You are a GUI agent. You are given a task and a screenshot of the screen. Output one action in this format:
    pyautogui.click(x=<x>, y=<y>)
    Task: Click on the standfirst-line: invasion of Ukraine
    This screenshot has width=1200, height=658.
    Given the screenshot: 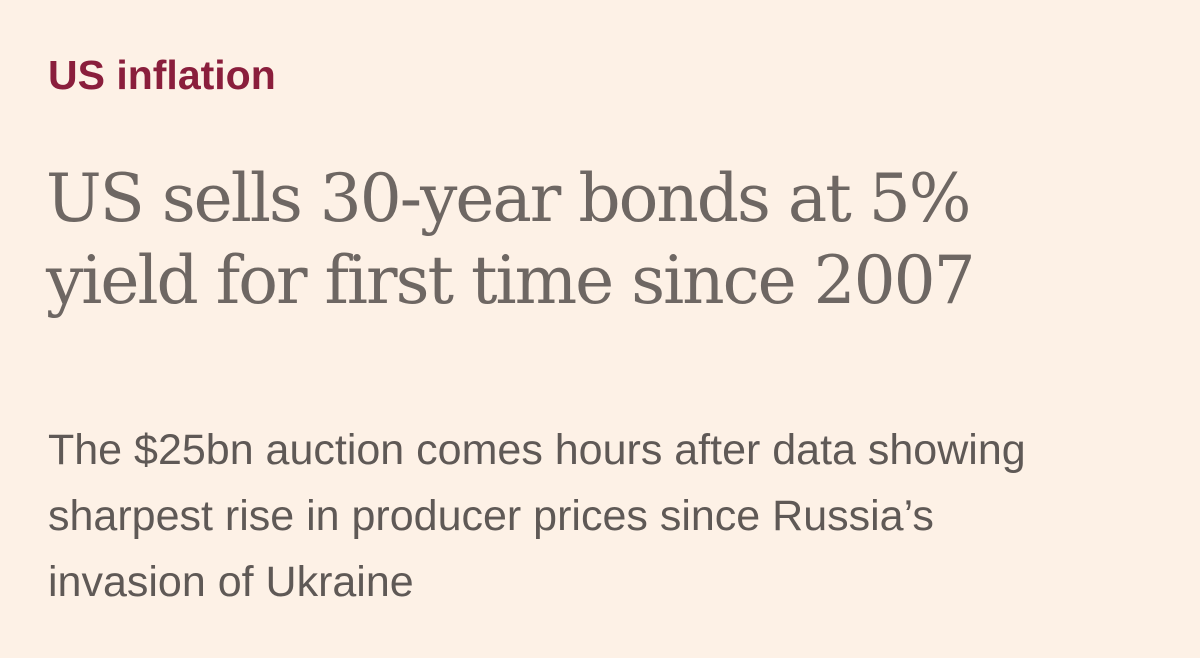 What is the action you would take?
    pyautogui.click(x=231, y=582)
    